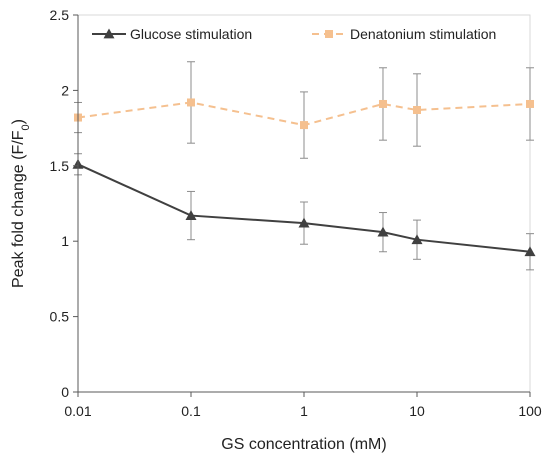 The width and height of the screenshot is (550, 465). What do you see at coordinates (18, 121) in the screenshot?
I see `y-axis-title-suffix: )` at bounding box center [18, 121].